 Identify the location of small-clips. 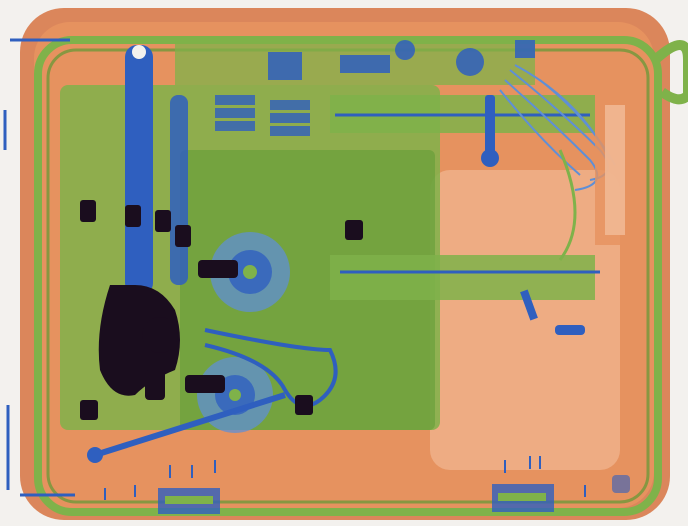
(575, 391).